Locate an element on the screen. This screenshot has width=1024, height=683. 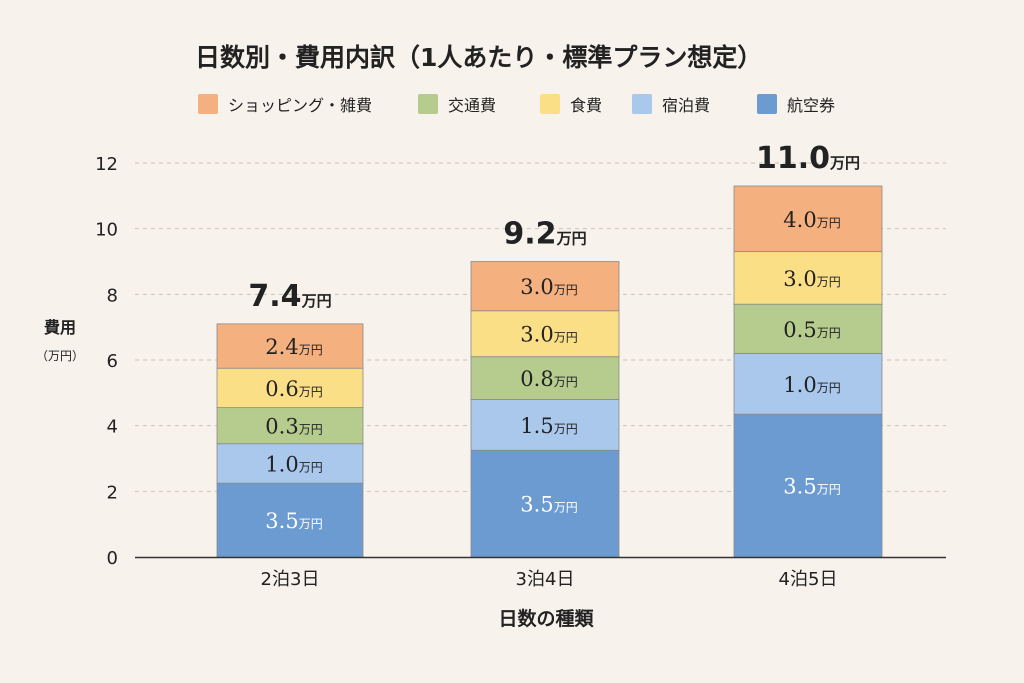
y-axis-label: 費用 is located at coordinates (60, 327).